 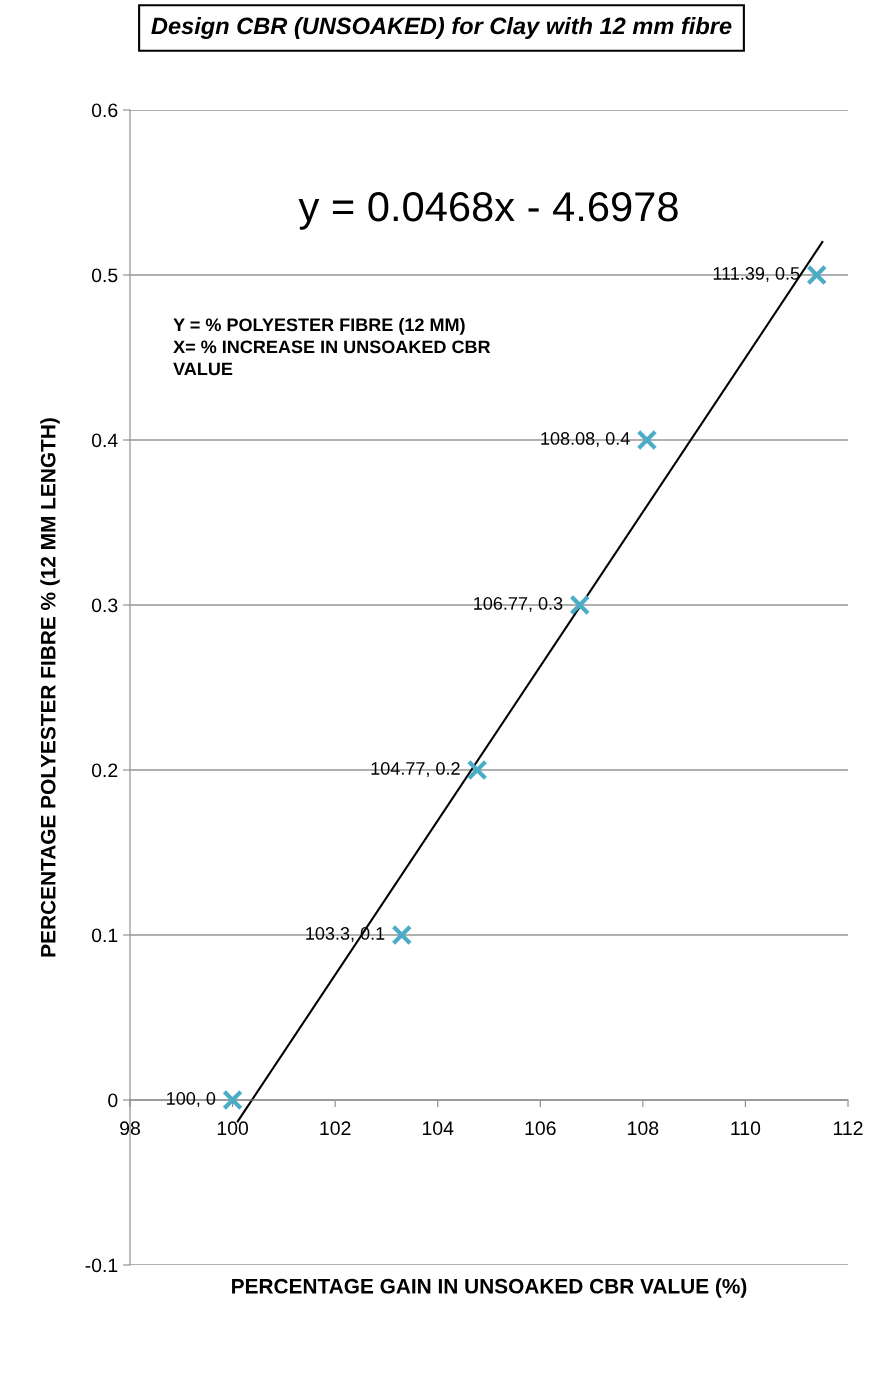 I want to click on x-tick-label: 112, so click(x=848, y=1128).